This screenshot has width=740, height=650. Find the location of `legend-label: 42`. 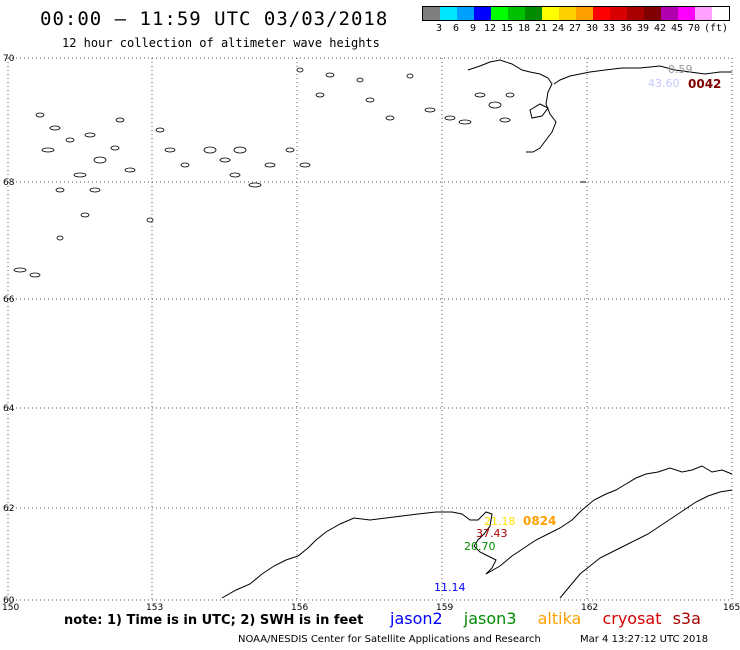

legend-label: 42 is located at coordinates (660, 28).